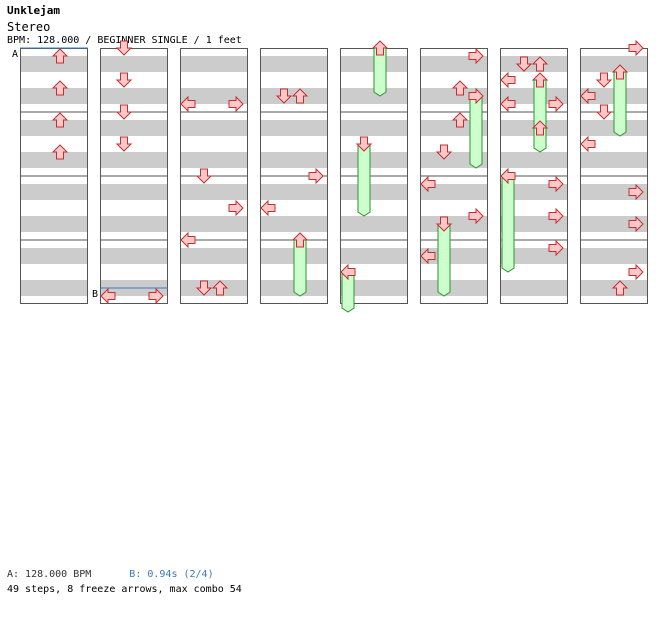  What do you see at coordinates (171, 574) in the screenshot?
I see `marker-b-text: B: 0.94s (2/4)` at bounding box center [171, 574].